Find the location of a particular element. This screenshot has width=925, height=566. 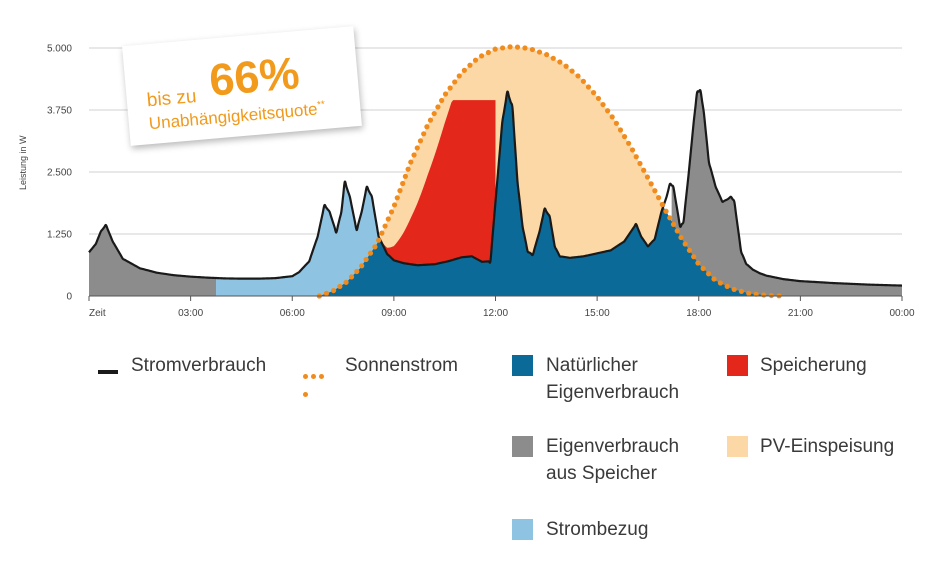

y-axis-label: Leistung in W is located at coordinates (23, 162).